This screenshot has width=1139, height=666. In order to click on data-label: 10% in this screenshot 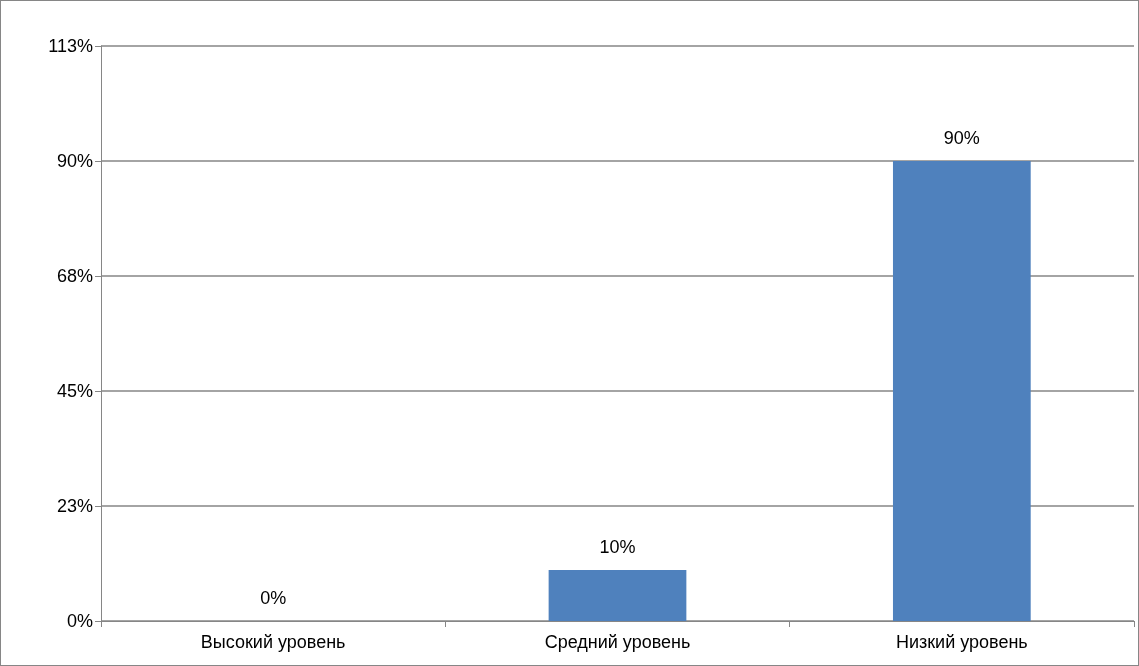, I will do `click(617, 546)`.